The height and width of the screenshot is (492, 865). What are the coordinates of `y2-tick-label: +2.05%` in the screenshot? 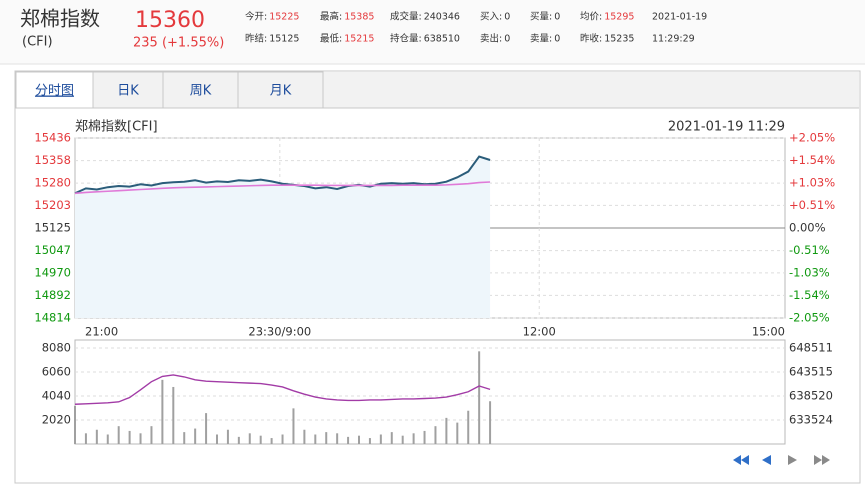 It's located at (812, 138).